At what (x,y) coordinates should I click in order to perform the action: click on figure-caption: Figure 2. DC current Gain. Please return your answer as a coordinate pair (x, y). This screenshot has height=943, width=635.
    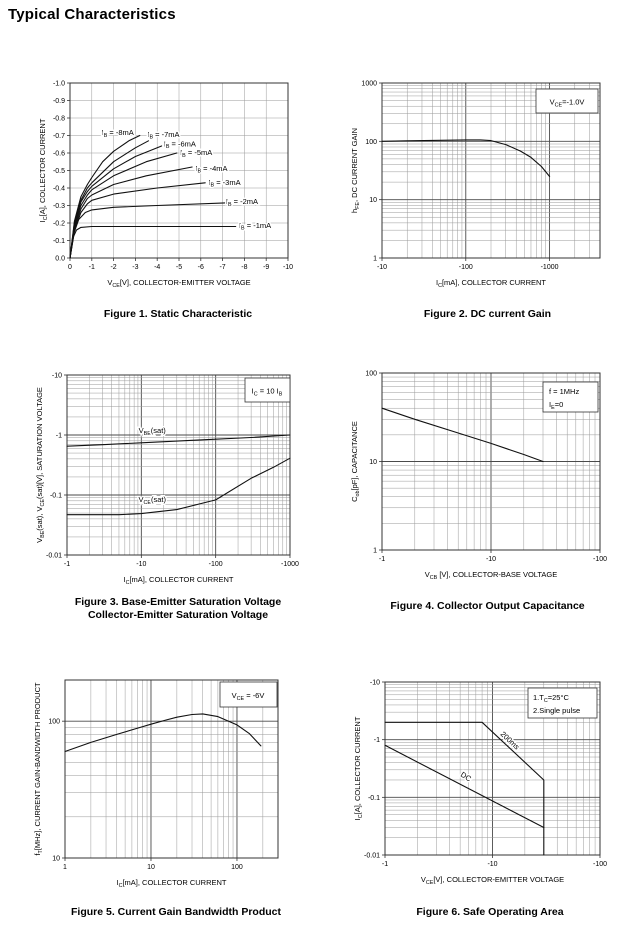
    Looking at the image, I should click on (487, 314).